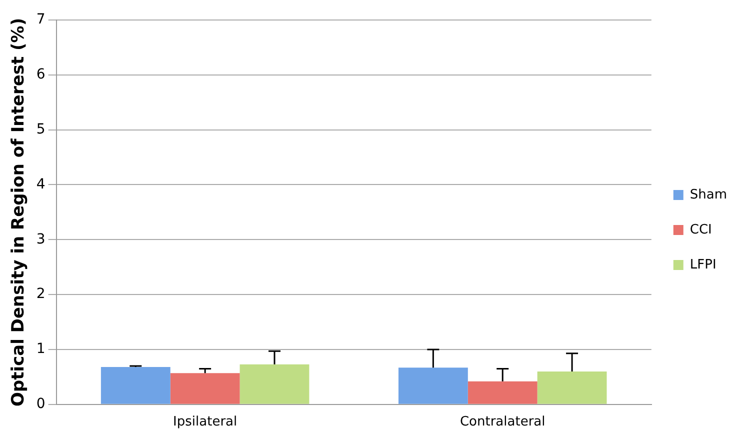 The height and width of the screenshot is (445, 747). I want to click on y-tick-label: 2, so click(41, 294).